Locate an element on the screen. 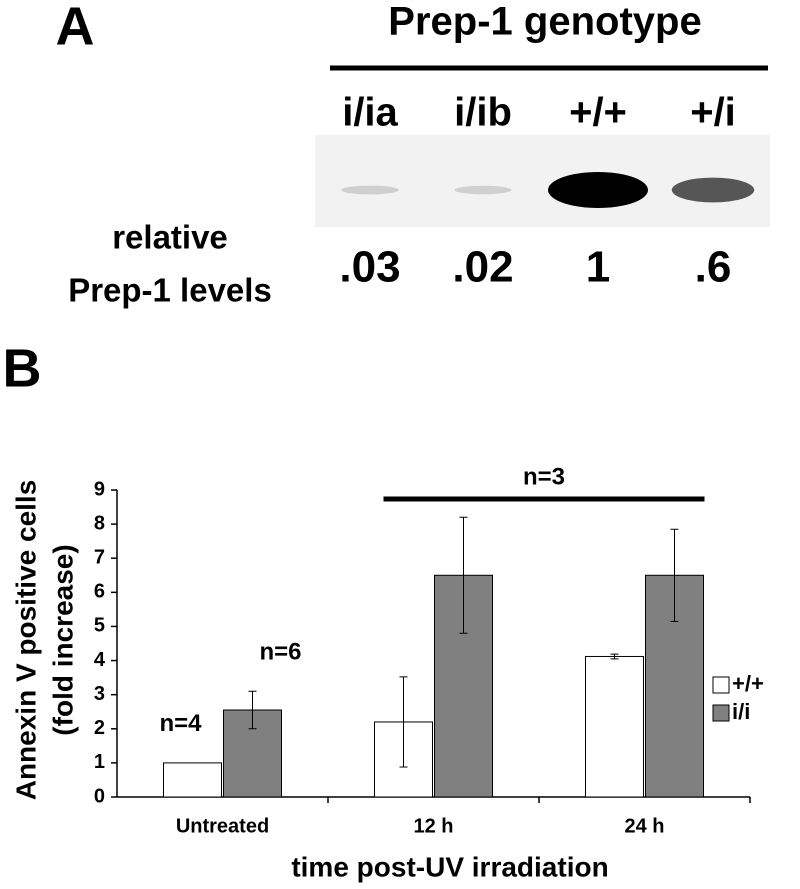 The width and height of the screenshot is (800, 889). legend-label: i/i is located at coordinates (741, 711).